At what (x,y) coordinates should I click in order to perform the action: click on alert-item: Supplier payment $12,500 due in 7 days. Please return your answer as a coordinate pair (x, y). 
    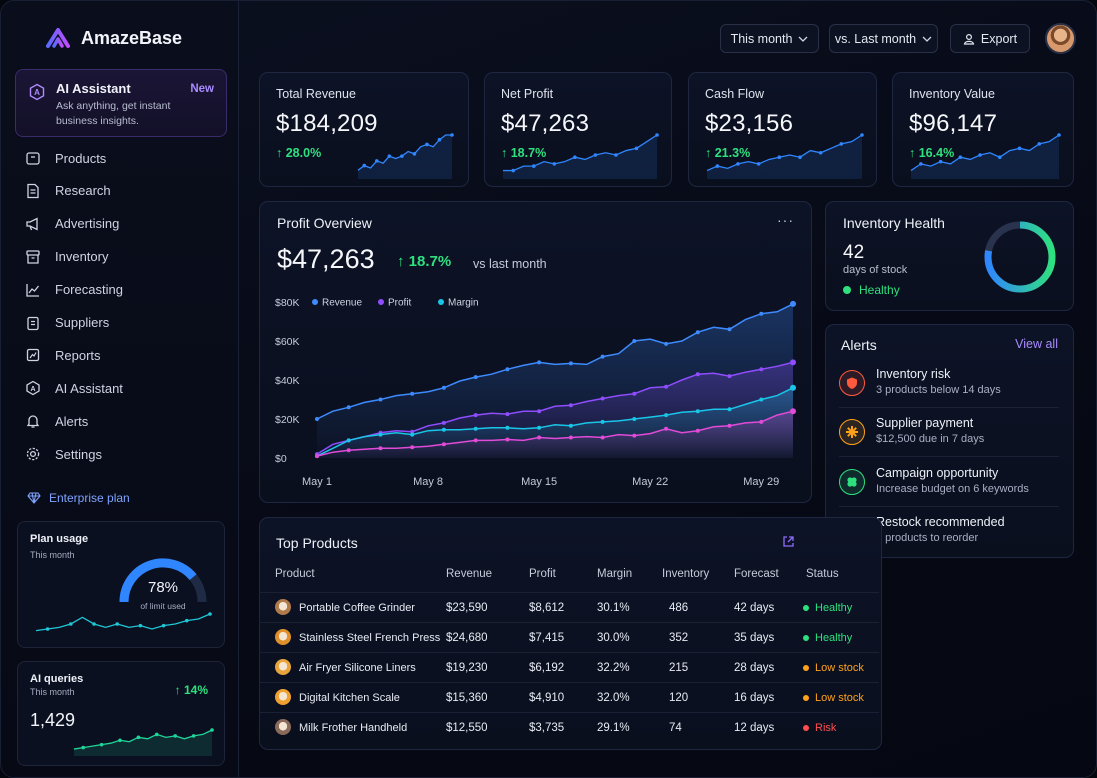
    Looking at the image, I should click on (950, 435).